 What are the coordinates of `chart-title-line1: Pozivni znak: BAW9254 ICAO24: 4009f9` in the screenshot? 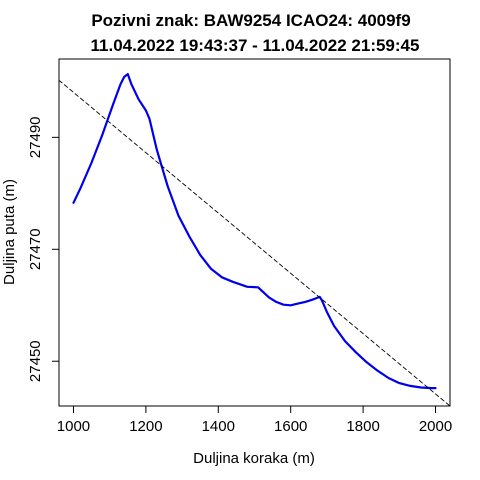 It's located at (250, 20).